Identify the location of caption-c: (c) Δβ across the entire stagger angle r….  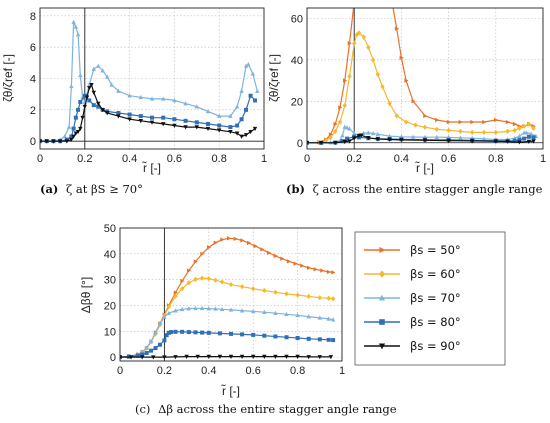
(266, 409).